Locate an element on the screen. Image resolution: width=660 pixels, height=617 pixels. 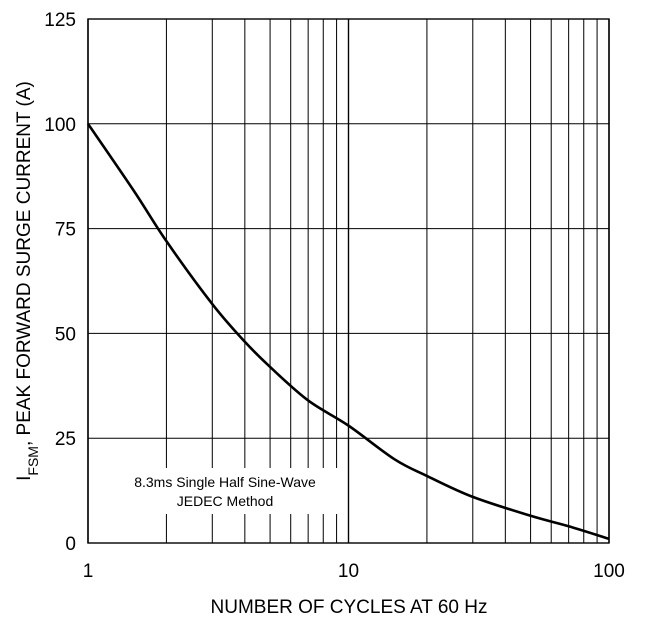
y-tick-label: 100 is located at coordinates (60, 125).